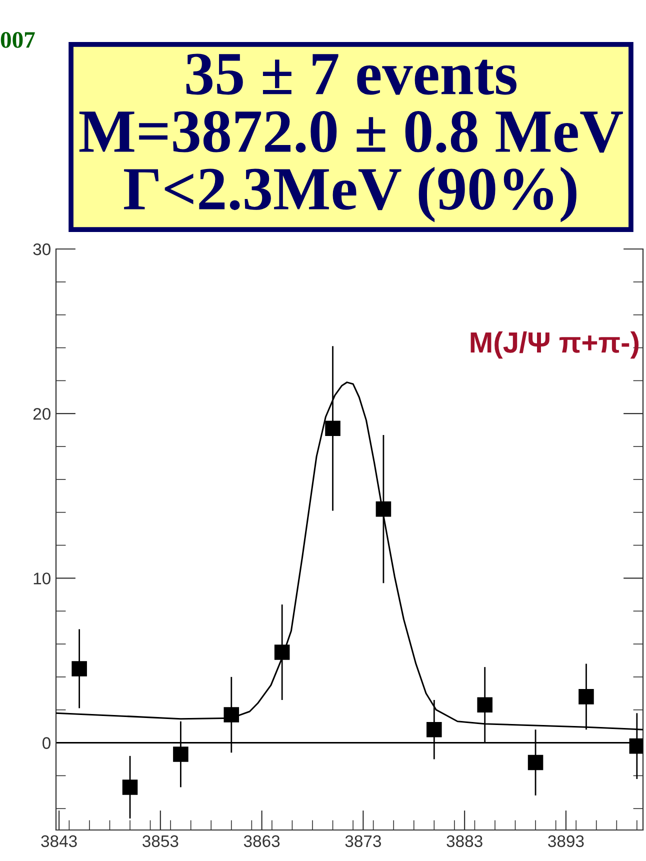 The height and width of the screenshot is (861, 646). What do you see at coordinates (17, 40) in the screenshot?
I see `text: 007` at bounding box center [17, 40].